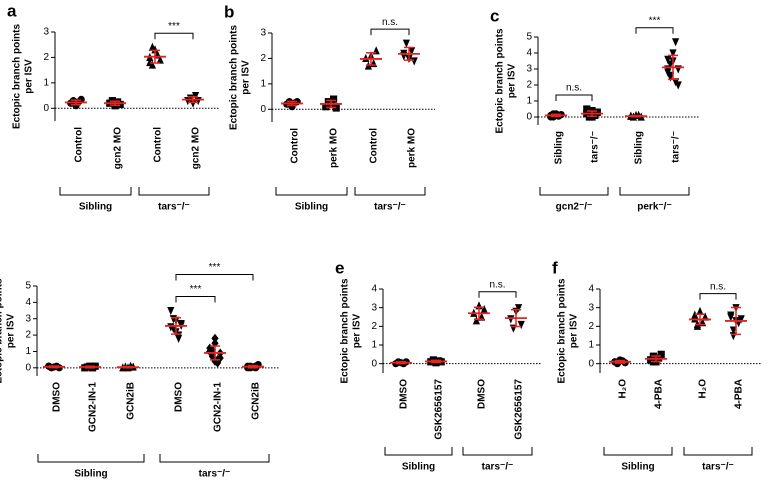  I want to click on group-label: gcn2⁻/⁻, so click(574, 207).